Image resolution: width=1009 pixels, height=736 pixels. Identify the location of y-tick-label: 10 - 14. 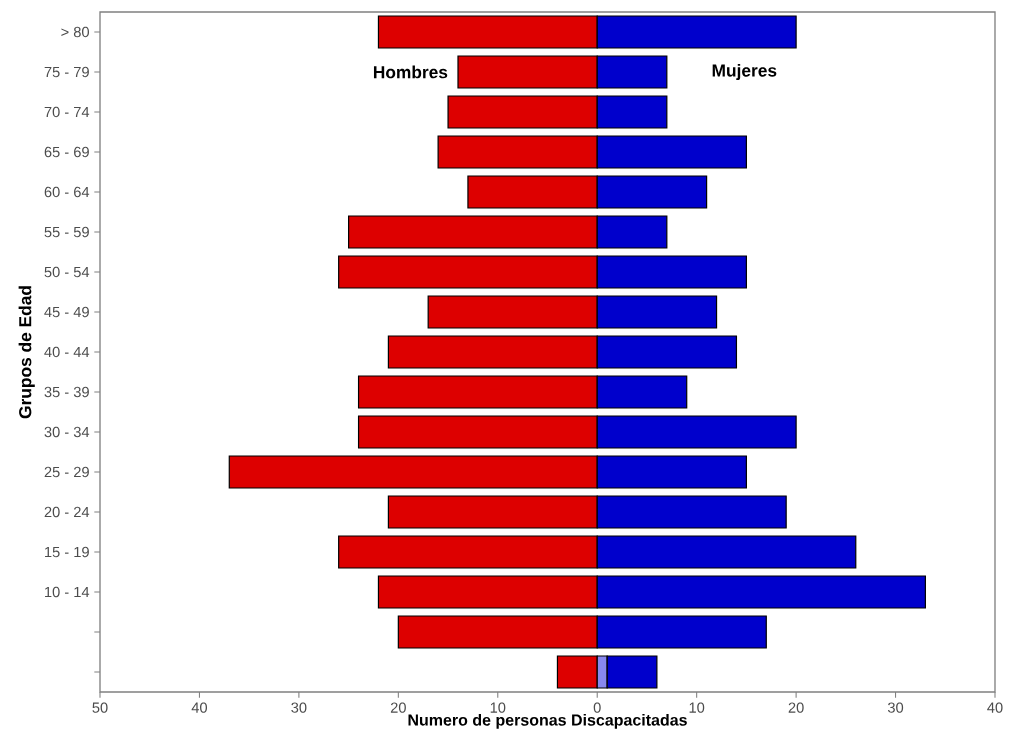
(67, 592).